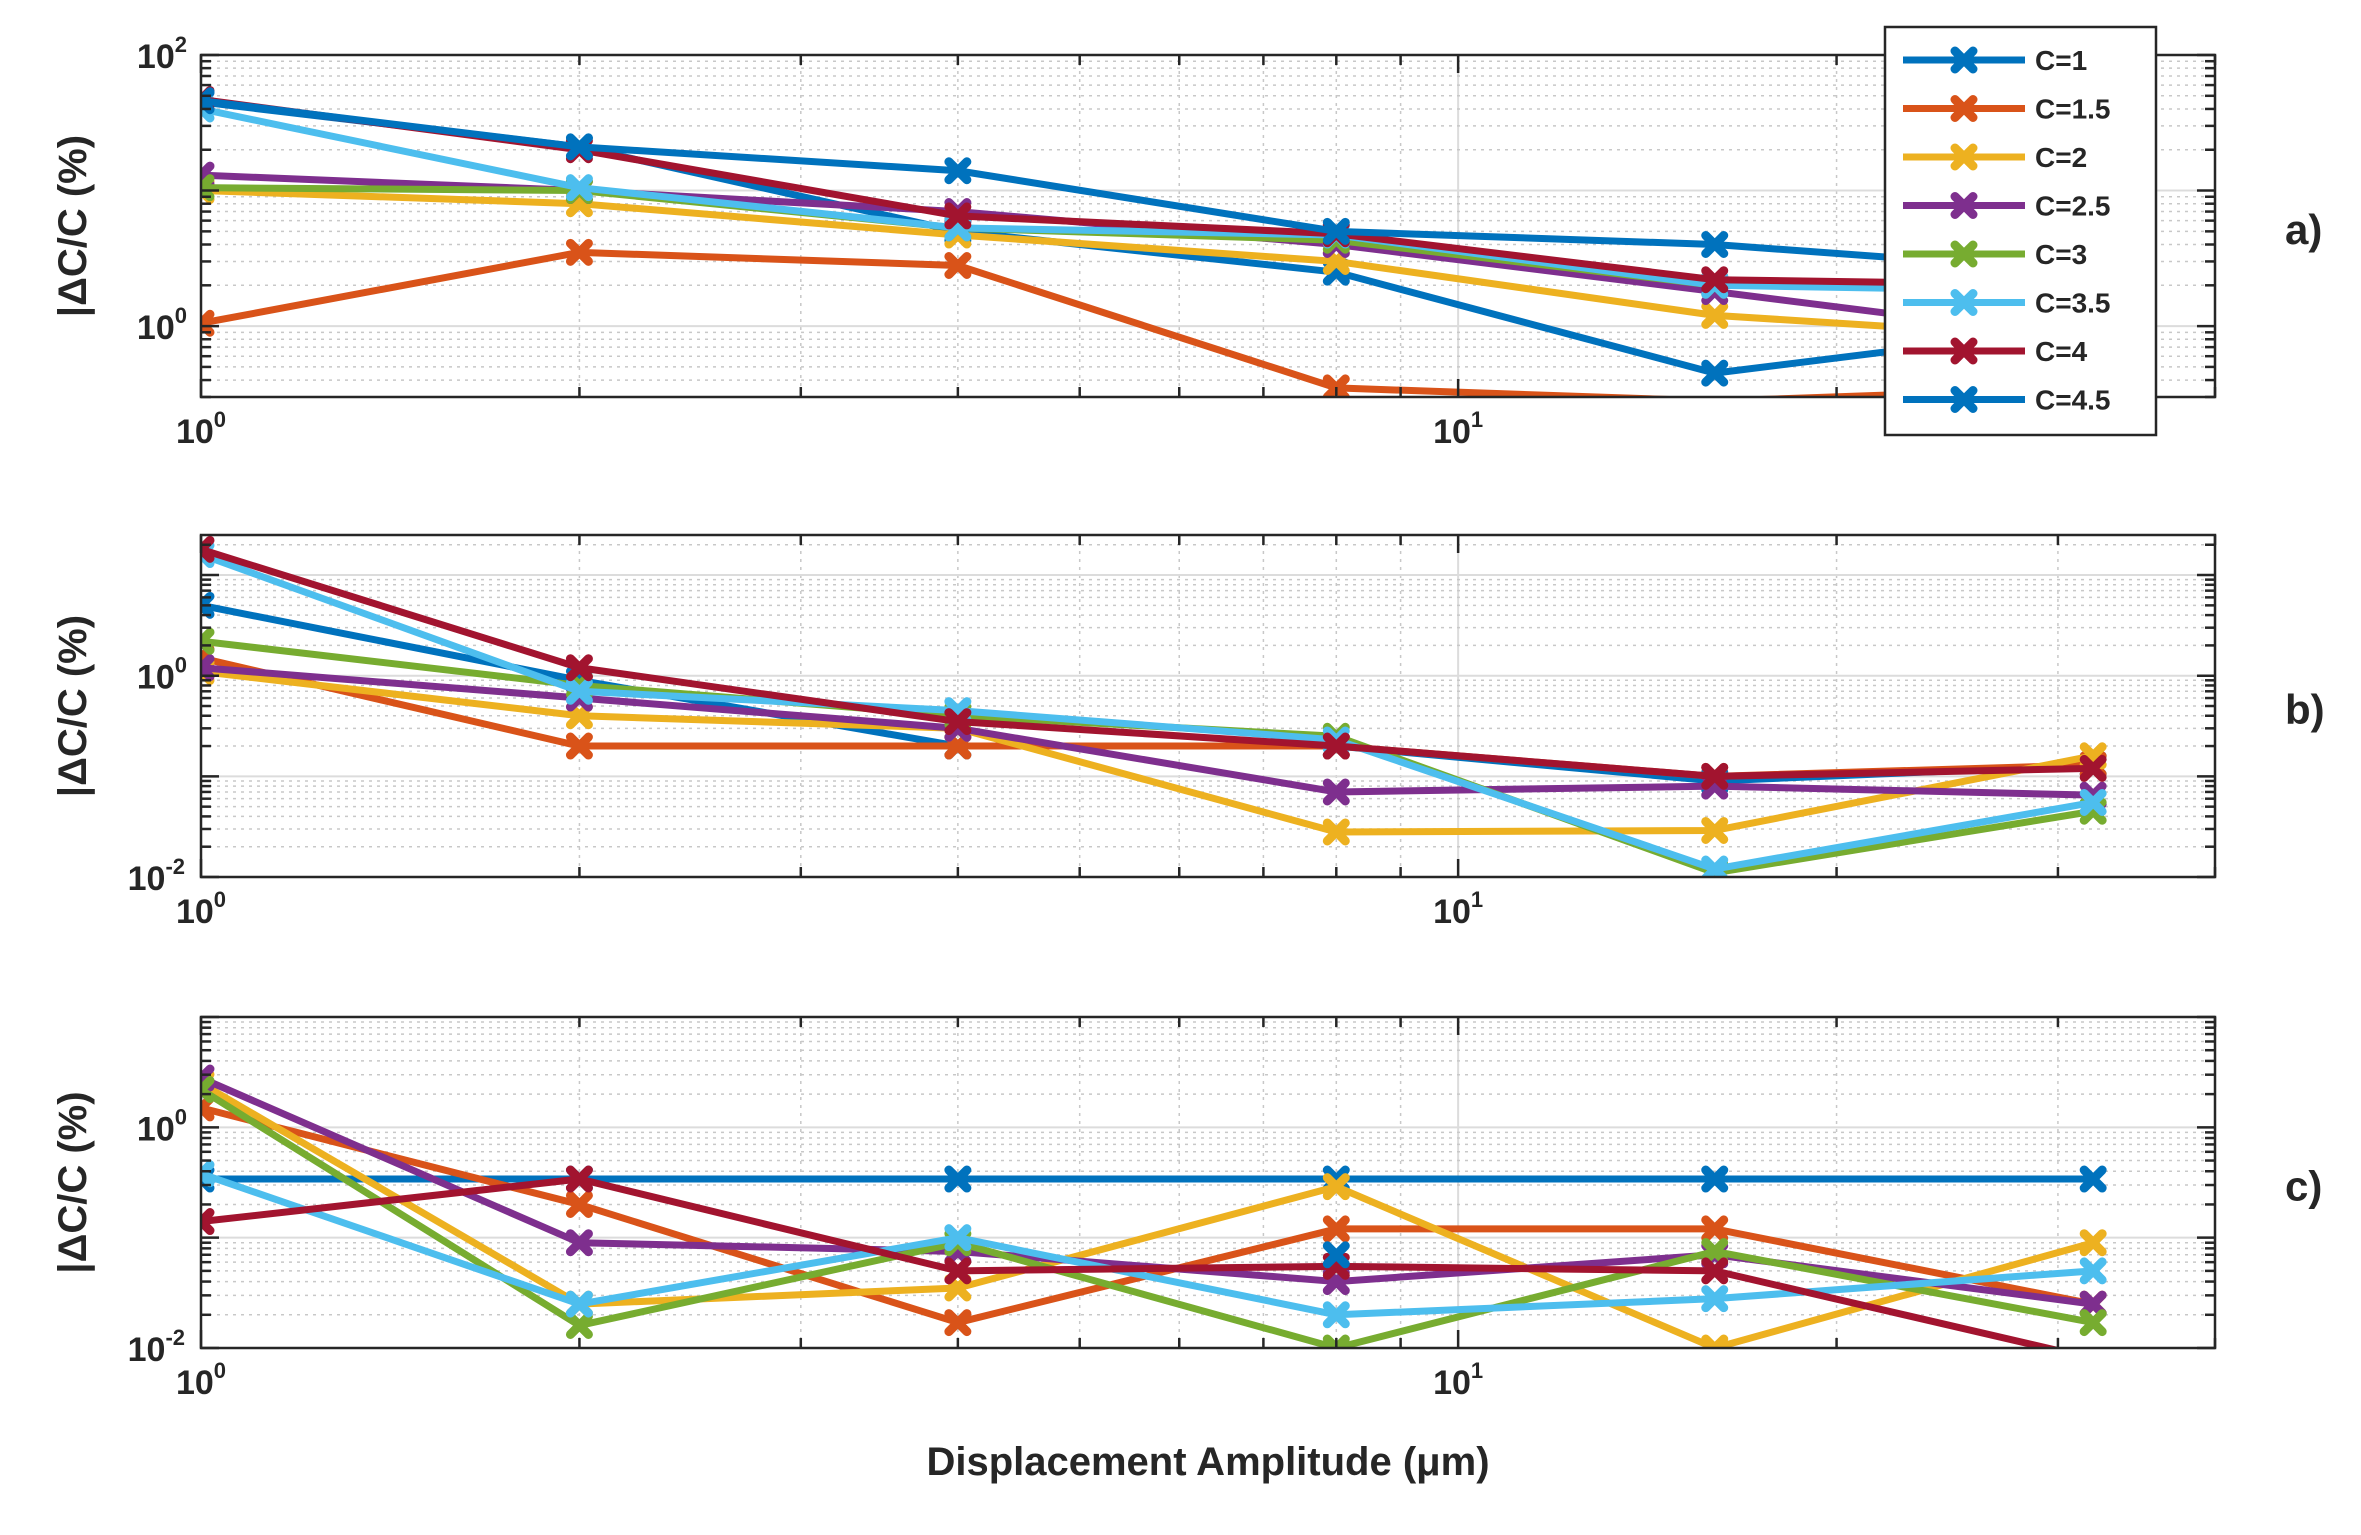 The image size is (2361, 1535). I want to click on legend-marker-C=1.5, so click(1964, 108).